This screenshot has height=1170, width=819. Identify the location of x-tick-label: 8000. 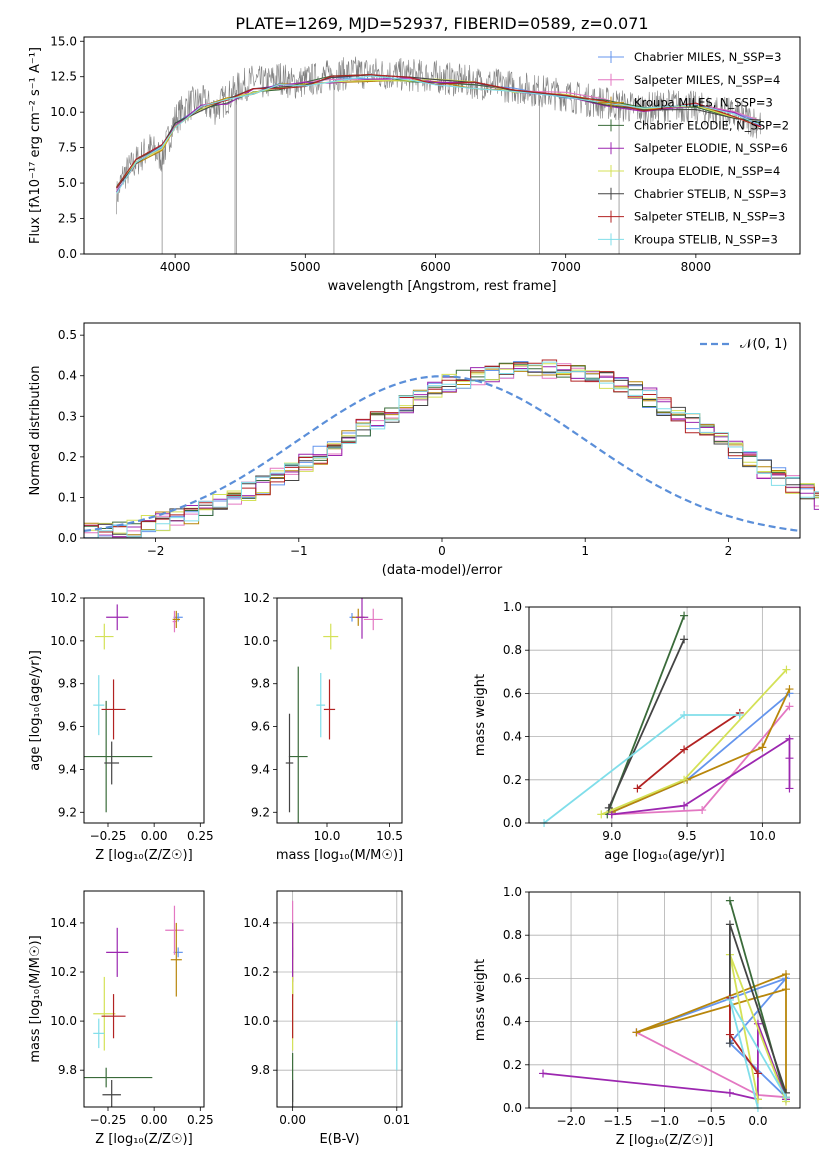
(696, 267).